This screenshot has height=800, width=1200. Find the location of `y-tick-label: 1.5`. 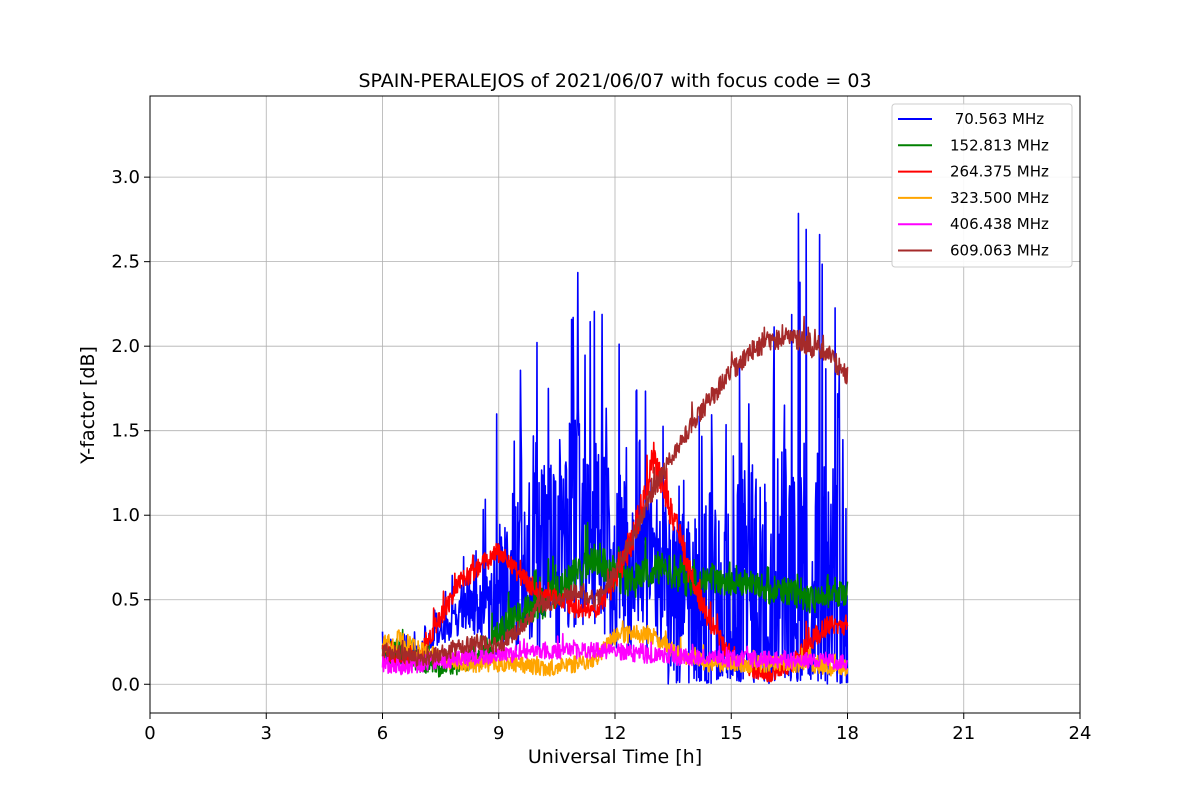

y-tick-label: 1.5 is located at coordinates (125, 431).